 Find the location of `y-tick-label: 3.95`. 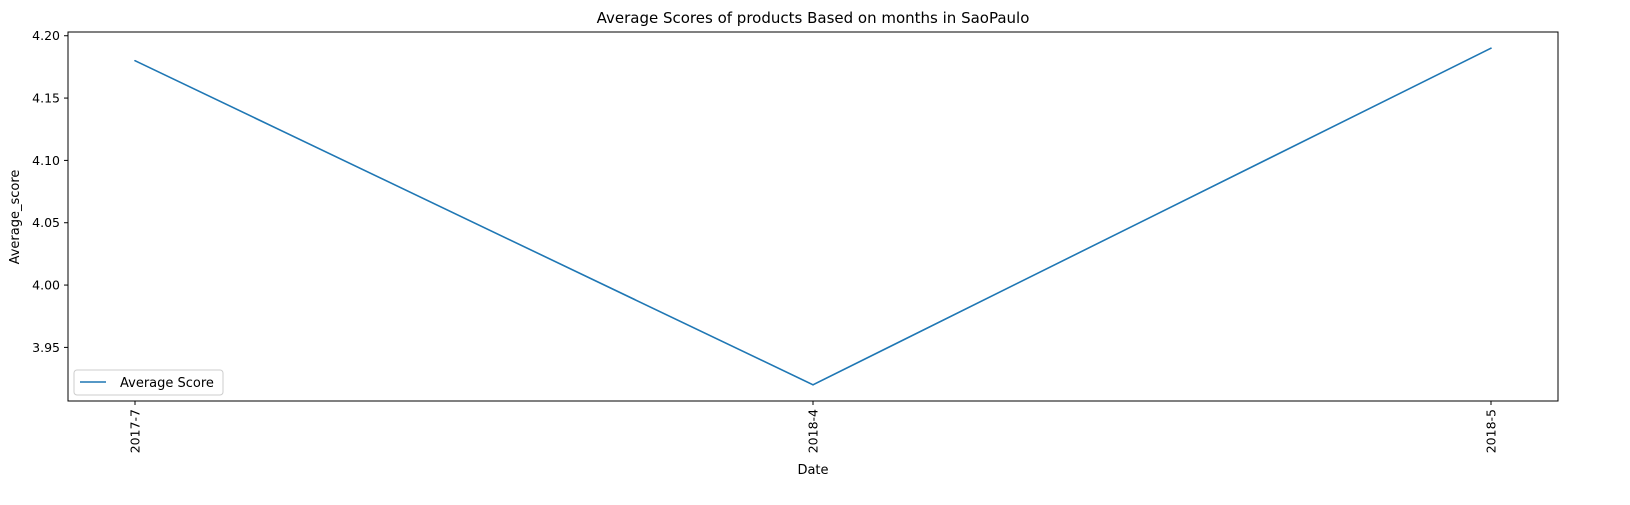

y-tick-label: 3.95 is located at coordinates (46, 347).